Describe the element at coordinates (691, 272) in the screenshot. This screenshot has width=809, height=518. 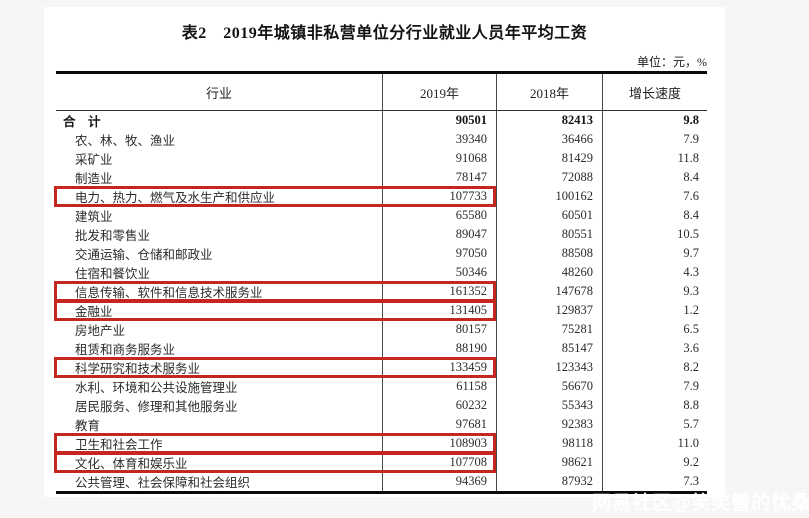
I see `growth-cell: 4.3` at that location.